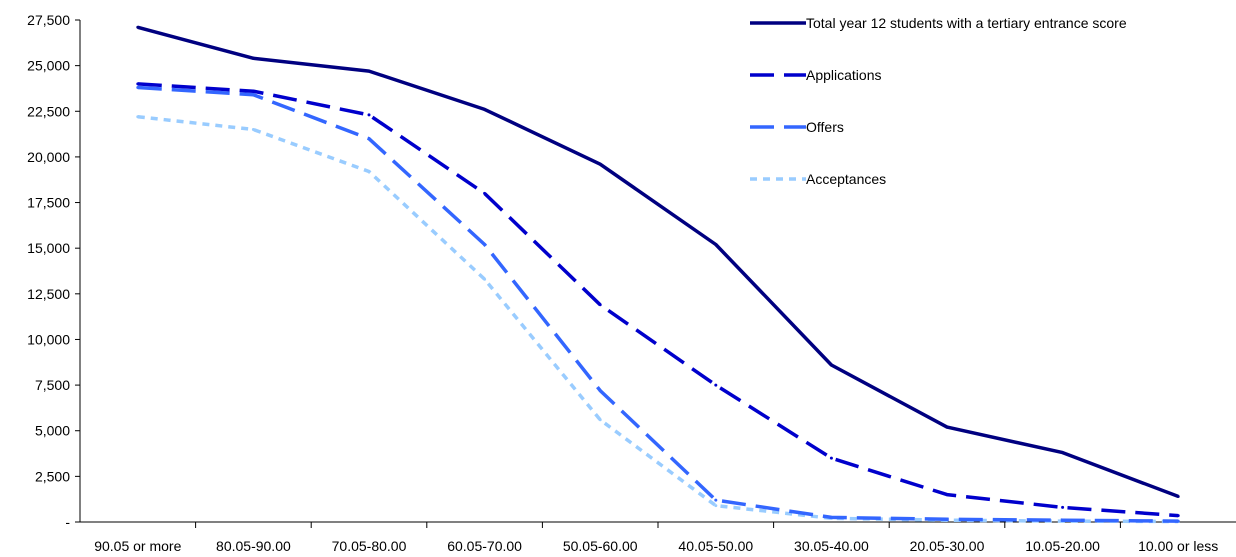  Describe the element at coordinates (137, 546) in the screenshot. I see `x-tick-label: 90.05 or more` at that location.